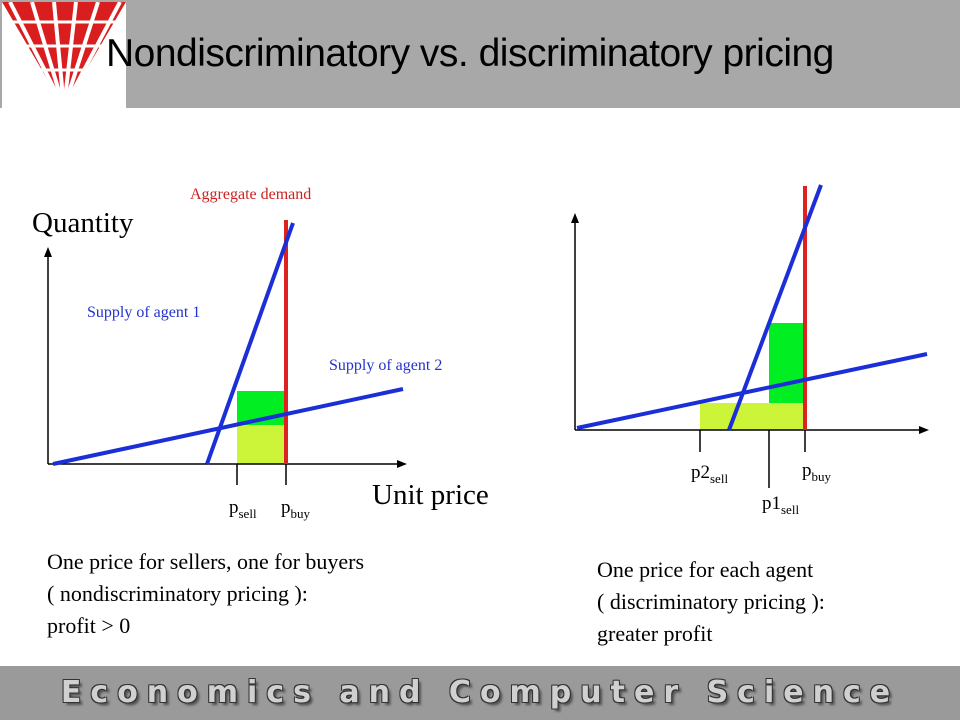 Image resolution: width=960 pixels, height=720 pixels. I want to click on p1sell-sub: sell, so click(790, 509).